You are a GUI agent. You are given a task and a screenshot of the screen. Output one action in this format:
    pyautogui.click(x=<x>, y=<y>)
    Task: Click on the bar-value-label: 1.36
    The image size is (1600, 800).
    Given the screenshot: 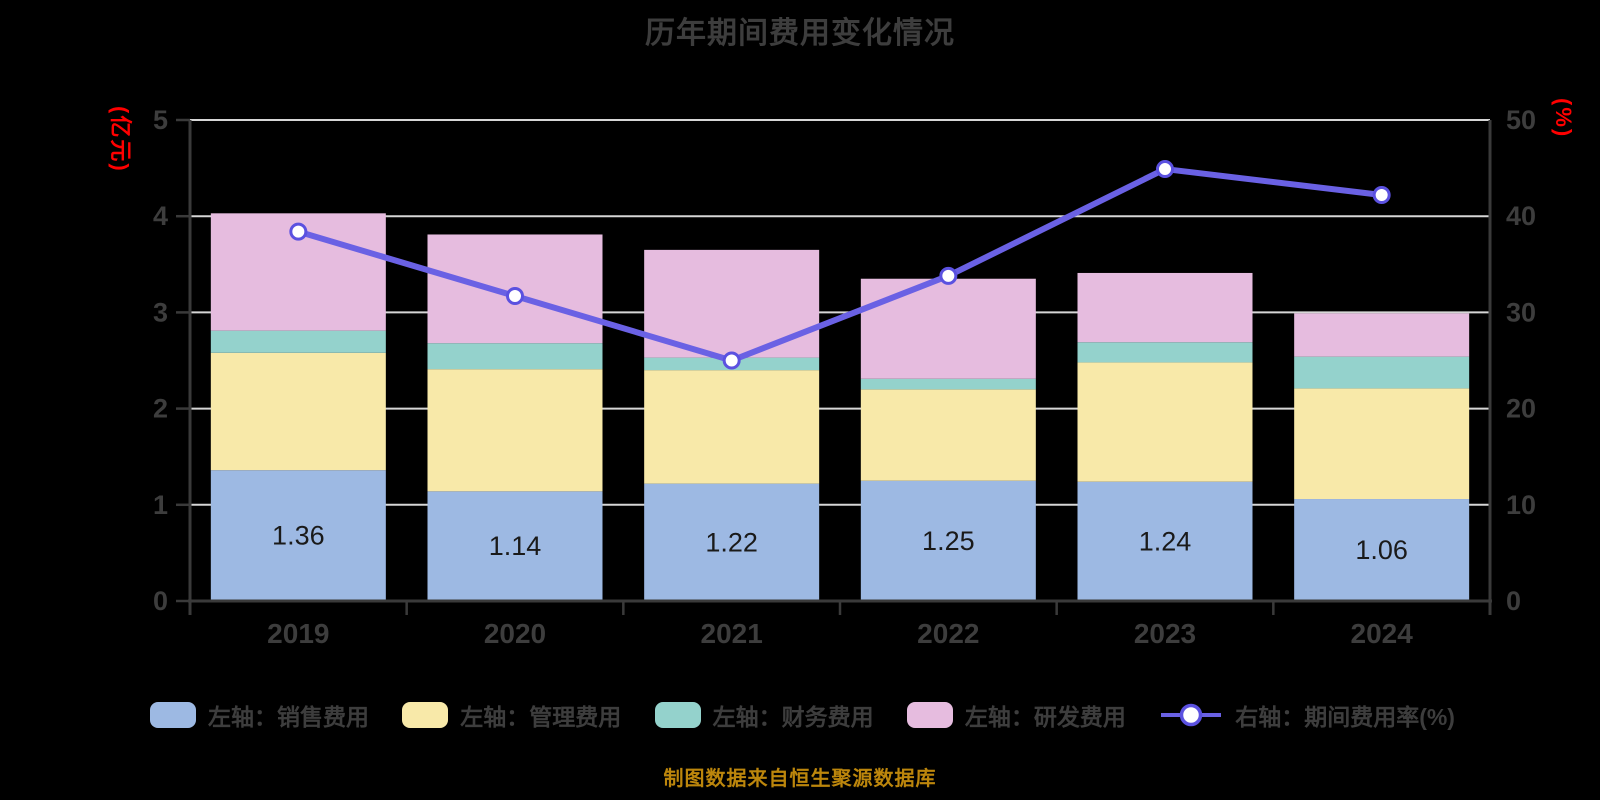 What is the action you would take?
    pyautogui.click(x=298, y=536)
    